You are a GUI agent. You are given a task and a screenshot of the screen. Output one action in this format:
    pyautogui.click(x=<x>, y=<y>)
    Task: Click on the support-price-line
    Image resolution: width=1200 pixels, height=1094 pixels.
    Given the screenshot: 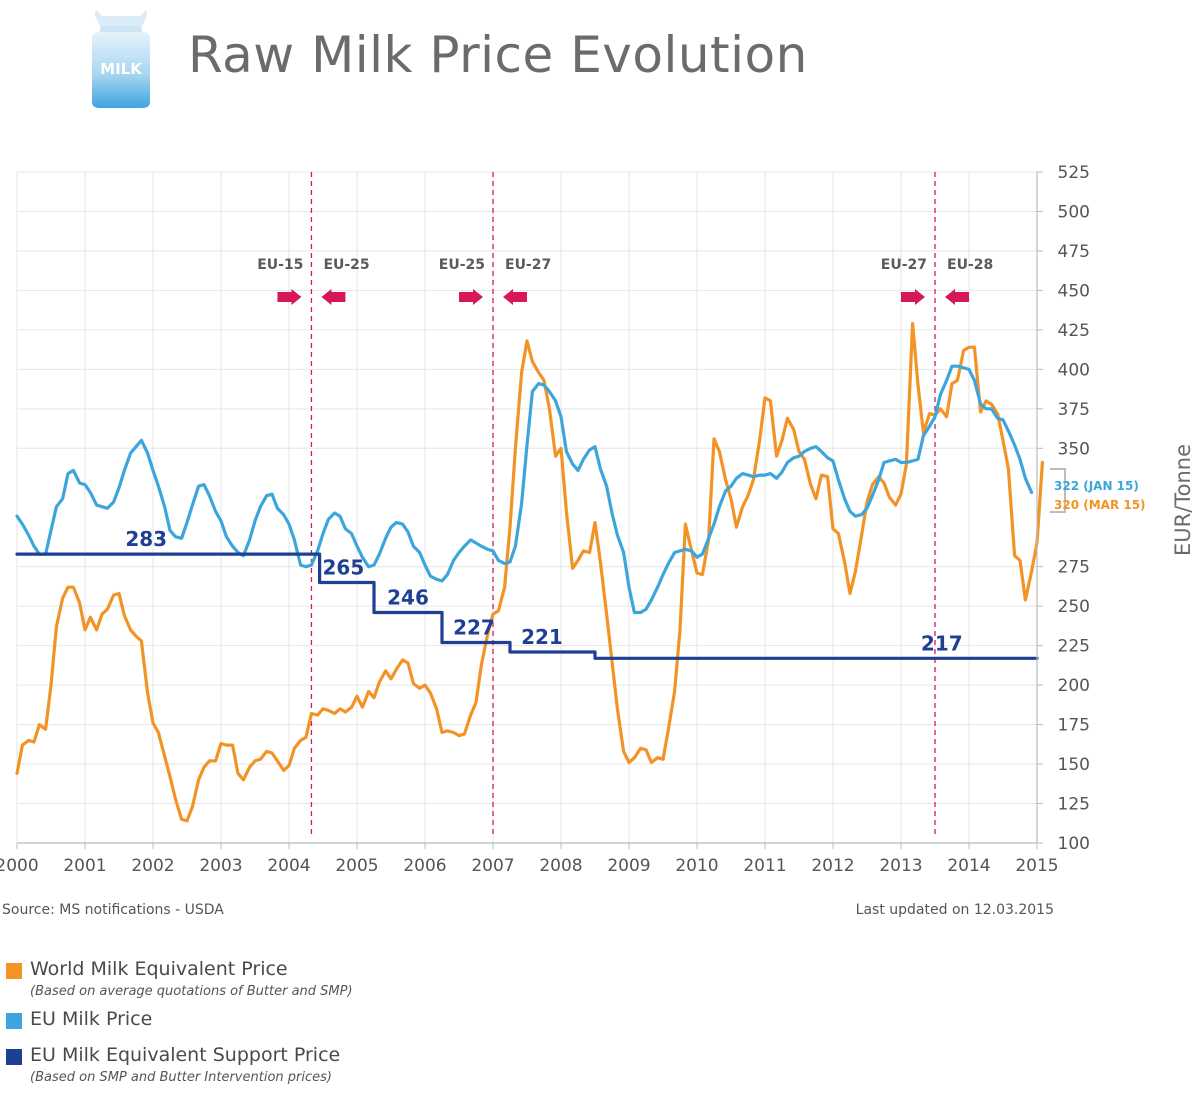 What is the action you would take?
    pyautogui.click(x=527, y=606)
    